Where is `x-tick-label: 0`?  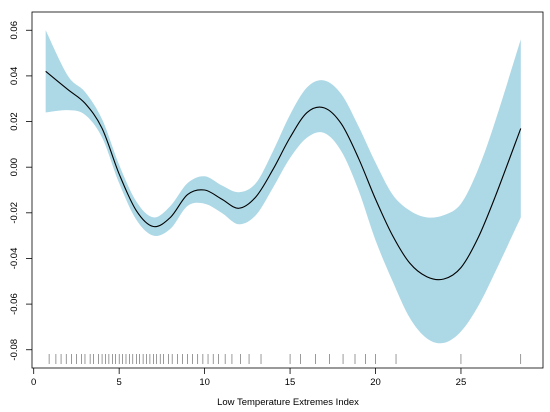 x-tick-label: 0 is located at coordinates (33, 382).